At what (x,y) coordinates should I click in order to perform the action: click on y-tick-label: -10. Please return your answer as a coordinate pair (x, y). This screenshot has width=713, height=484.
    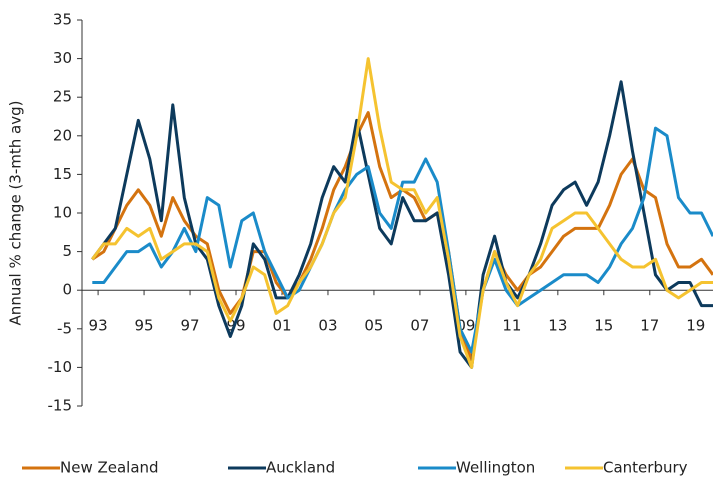
    Looking at the image, I should click on (60, 367).